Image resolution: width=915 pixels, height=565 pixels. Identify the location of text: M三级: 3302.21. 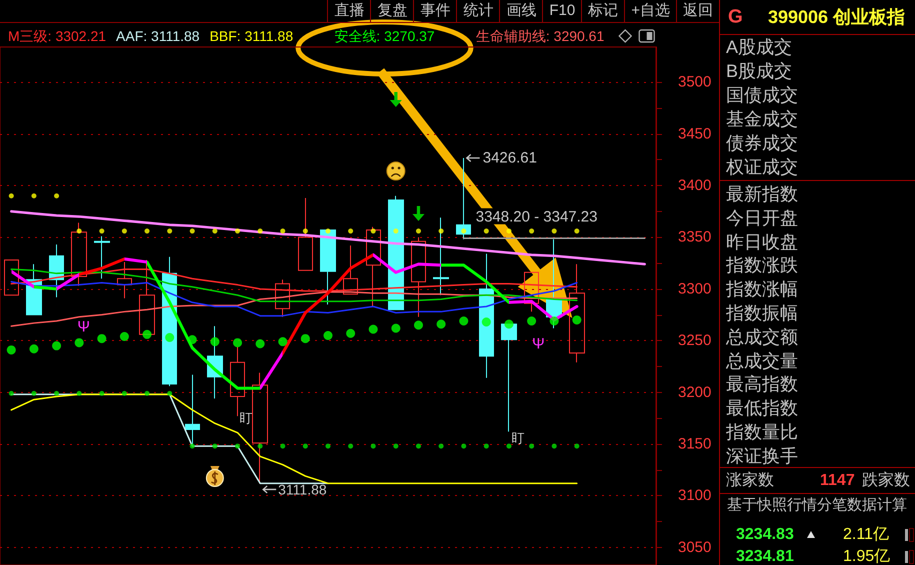
(57, 36).